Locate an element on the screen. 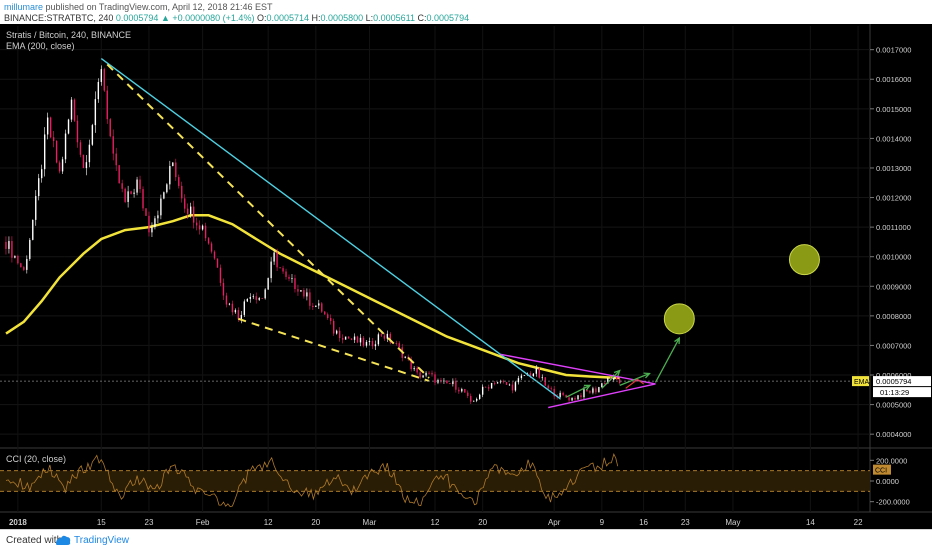 The width and height of the screenshot is (932, 550). price-tick-label: 0.0007000 is located at coordinates (893, 345).